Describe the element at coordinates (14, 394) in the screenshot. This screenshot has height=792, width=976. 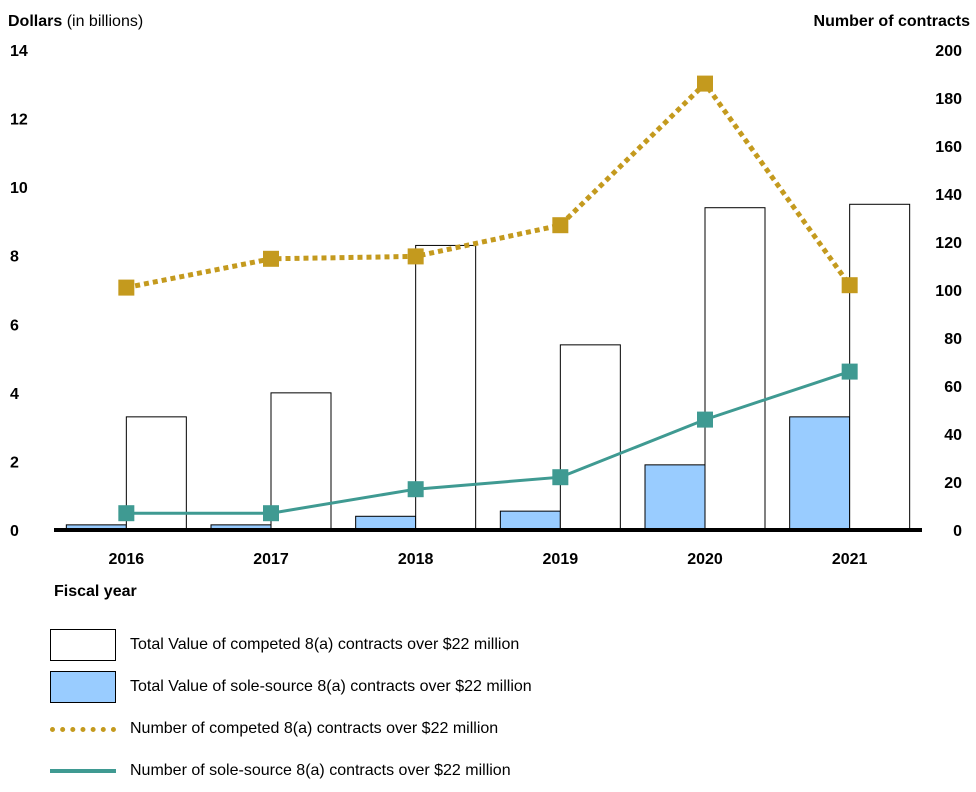
I see `y-left-tick-label: 4` at that location.